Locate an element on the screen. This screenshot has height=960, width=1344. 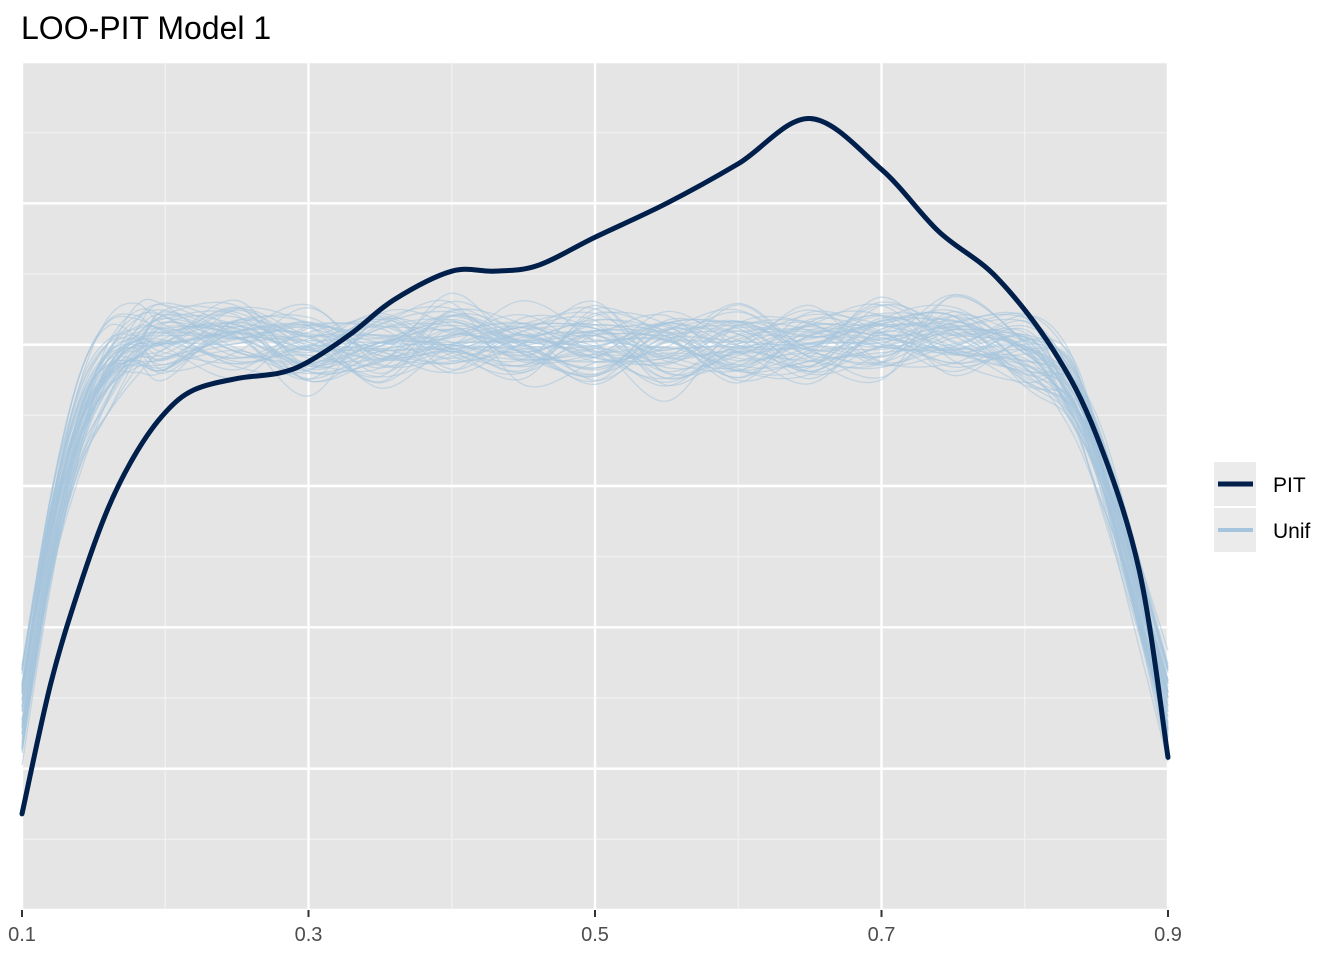
legend-label-pit: PIT is located at coordinates (1289, 485).